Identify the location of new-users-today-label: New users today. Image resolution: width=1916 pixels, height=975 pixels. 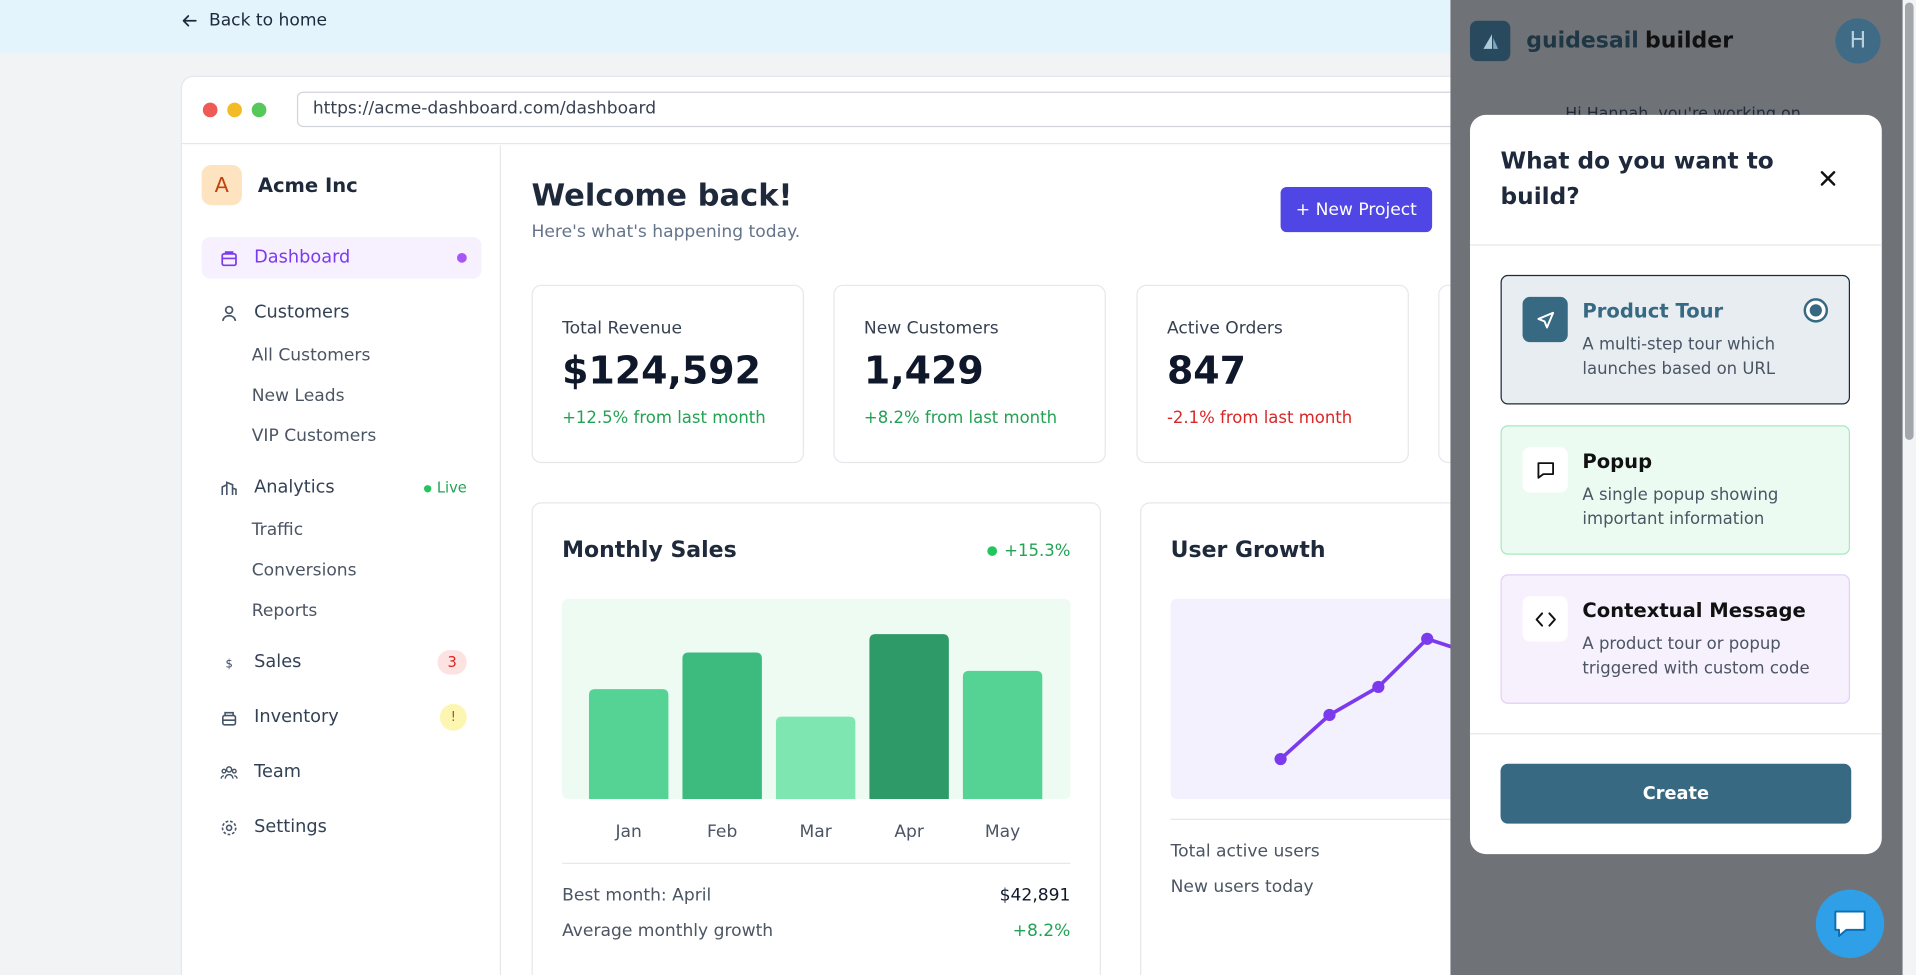
(1242, 887).